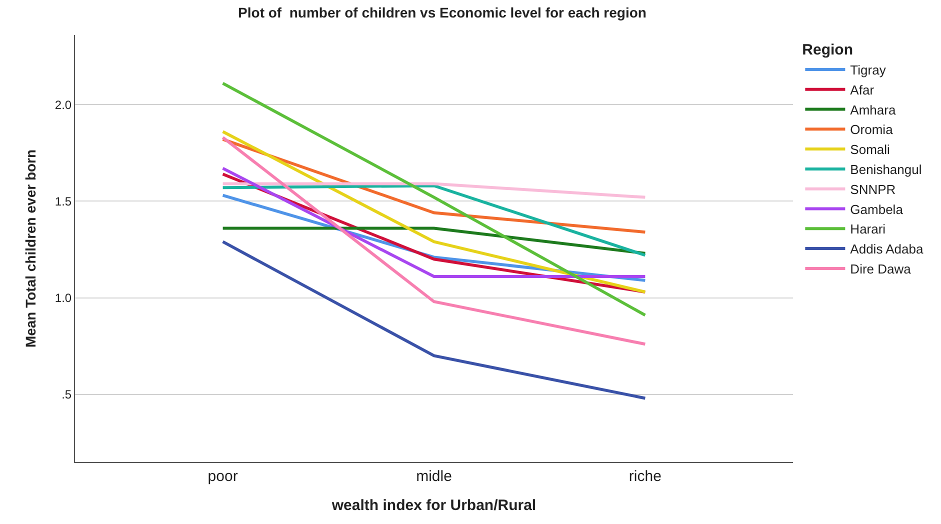  What do you see at coordinates (434, 476) in the screenshot?
I see `x-tick-label: midle` at bounding box center [434, 476].